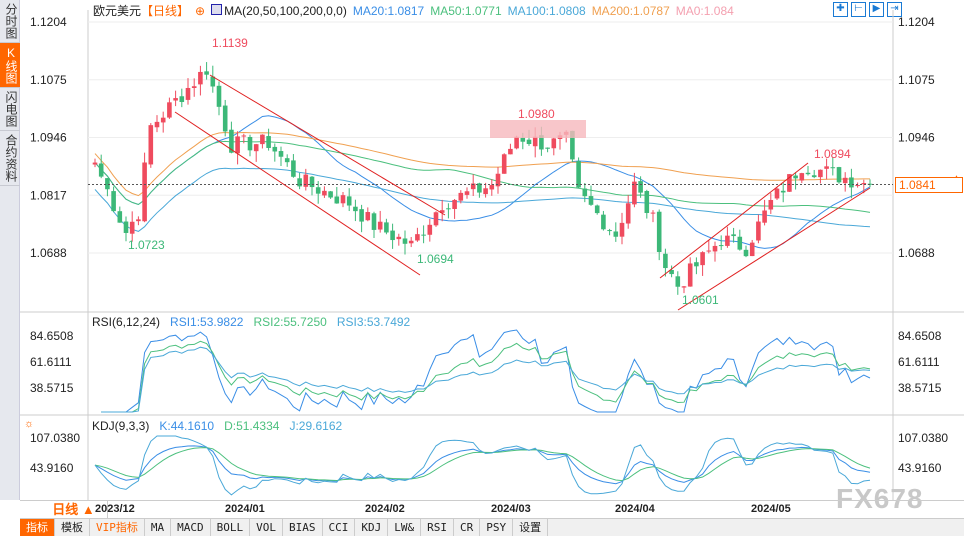 The width and height of the screenshot is (964, 536). What do you see at coordinates (374, 322) in the screenshot?
I see `rsi3-value: RSI3:53.7492` at bounding box center [374, 322].